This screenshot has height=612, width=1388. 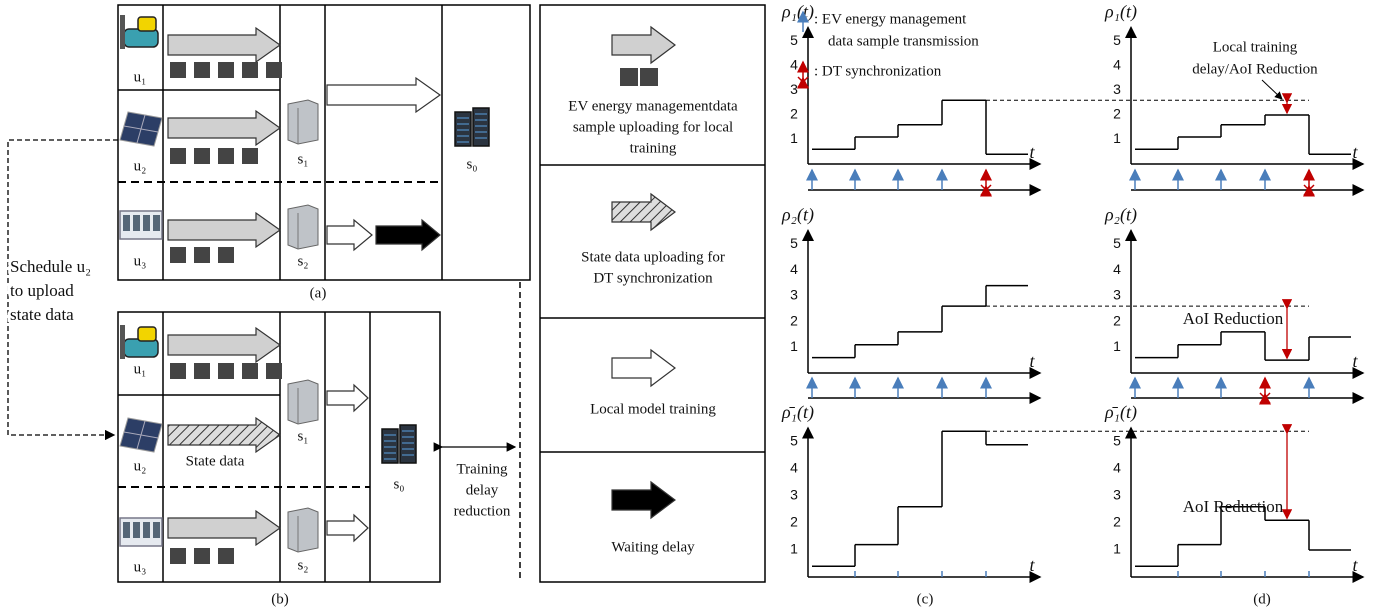 What do you see at coordinates (1255, 47) in the screenshot?
I see `annotation: Local training` at bounding box center [1255, 47].